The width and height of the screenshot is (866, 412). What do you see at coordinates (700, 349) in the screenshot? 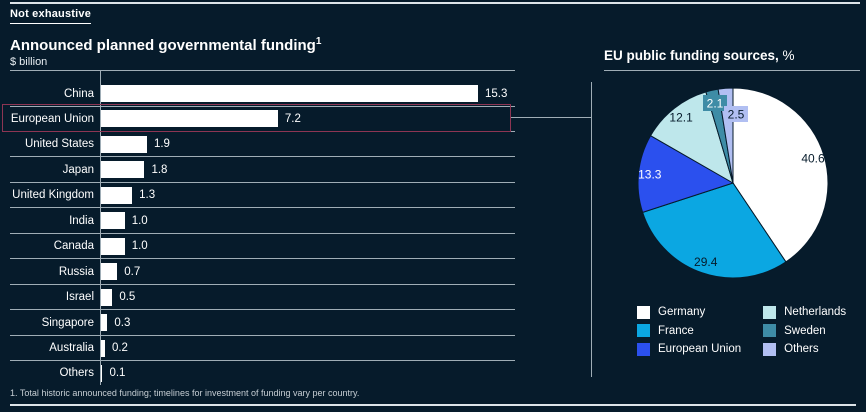
I see `legend-label: European Union` at bounding box center [700, 349].